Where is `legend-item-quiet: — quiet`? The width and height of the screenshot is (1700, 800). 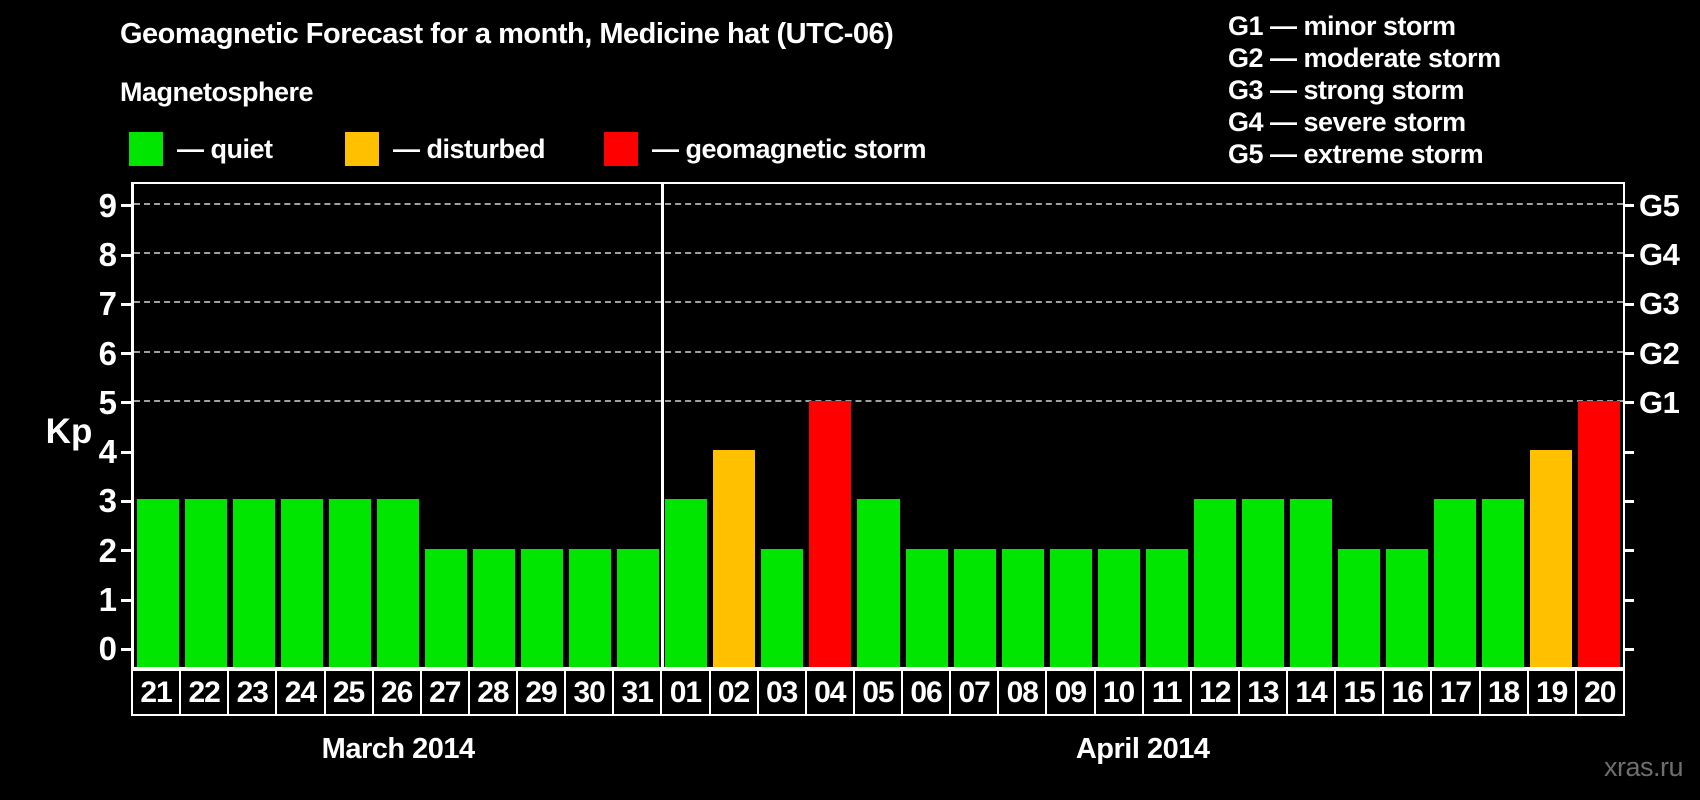 legend-item-quiet: — quiet is located at coordinates (201, 149).